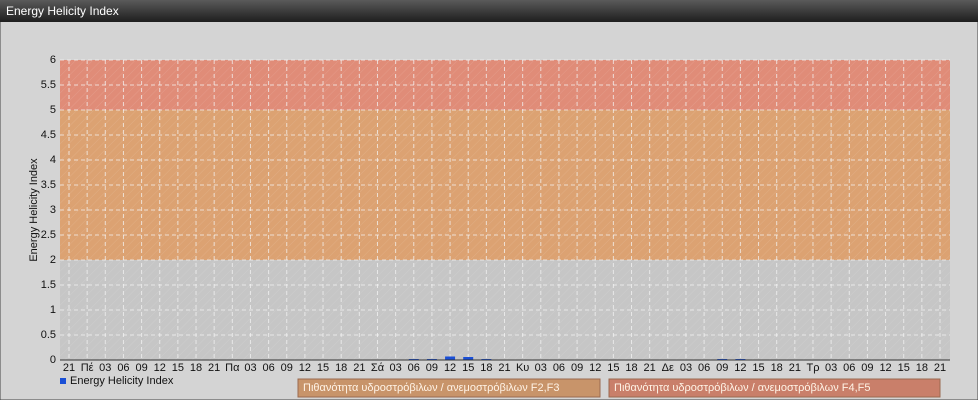 Image resolution: width=978 pixels, height=405 pixels. What do you see at coordinates (489, 11) in the screenshot?
I see `header-bar` at bounding box center [489, 11].